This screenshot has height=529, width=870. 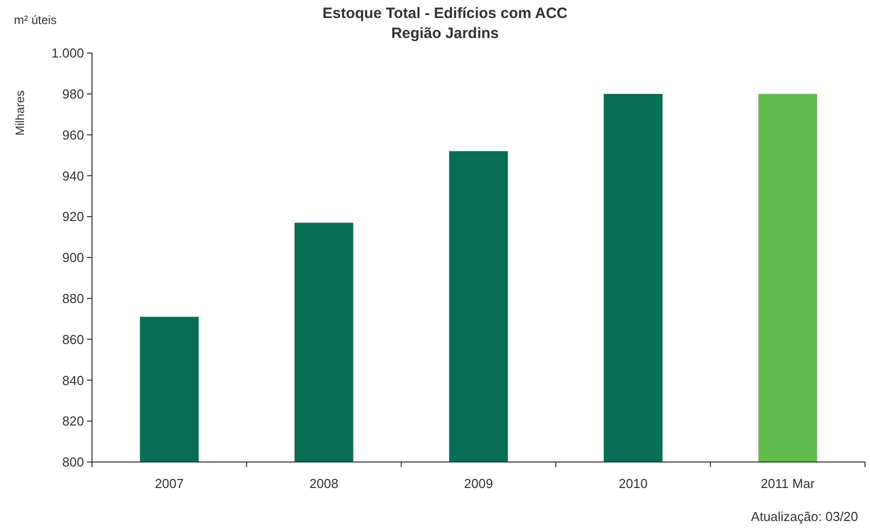 I want to click on y-tick-label: 860, so click(x=73, y=339).